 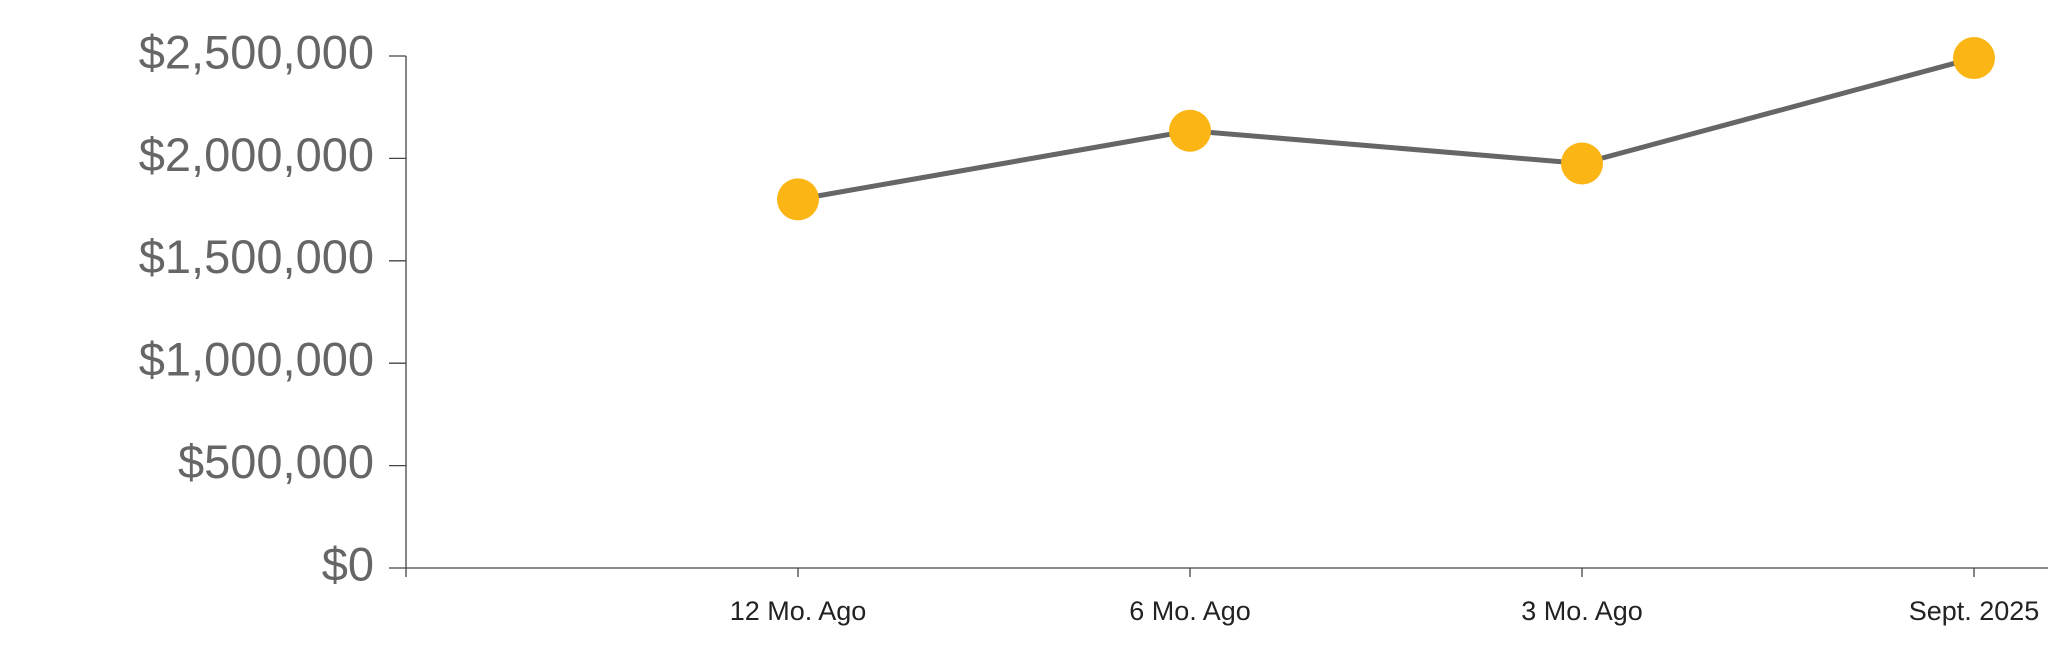 What do you see at coordinates (256, 51) in the screenshot?
I see `y-tick-label: $2,500,000` at bounding box center [256, 51].